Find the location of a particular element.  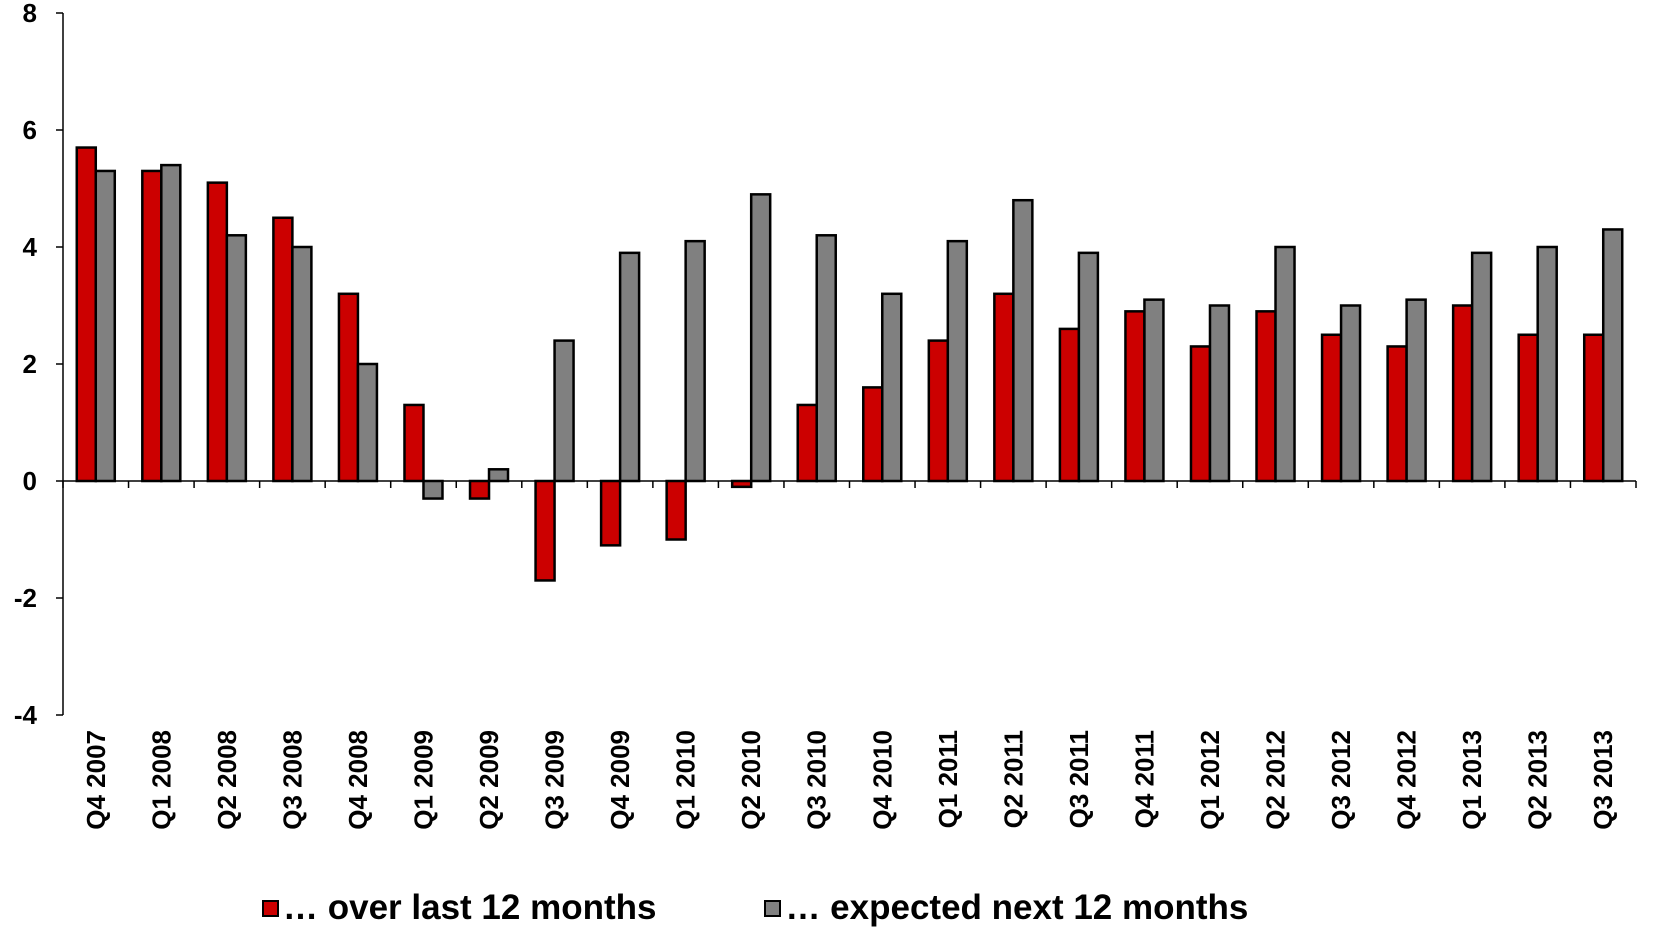

x-tick-label: Q3 2009 is located at coordinates (555, 780).